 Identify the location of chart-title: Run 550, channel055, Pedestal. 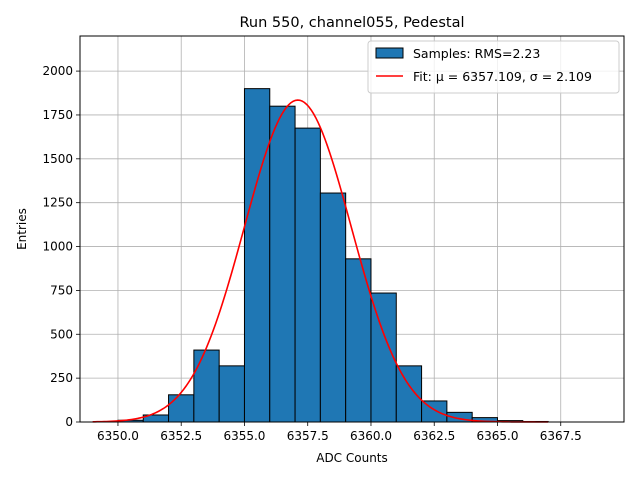
(351, 23).